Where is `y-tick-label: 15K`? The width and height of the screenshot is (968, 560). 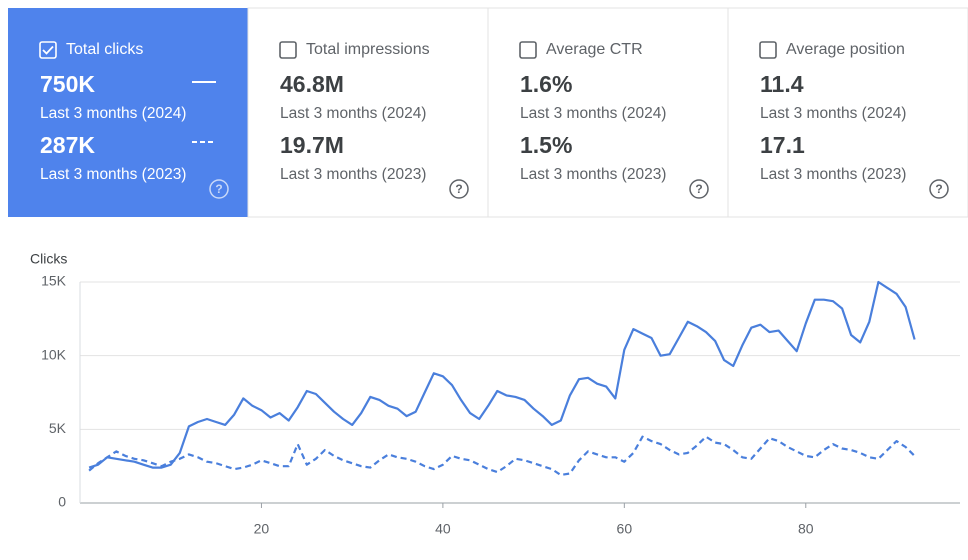
y-tick-label: 15K is located at coordinates (54, 281).